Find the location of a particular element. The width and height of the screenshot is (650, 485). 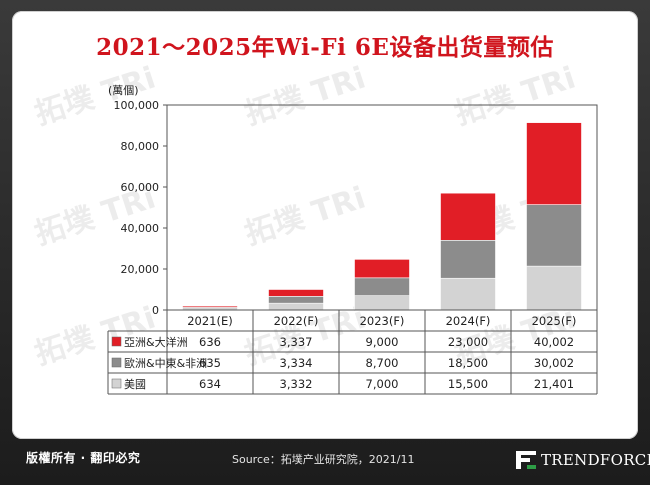

copyright-notice: 版權所有 · 翻印必究 is located at coordinates (83, 458).